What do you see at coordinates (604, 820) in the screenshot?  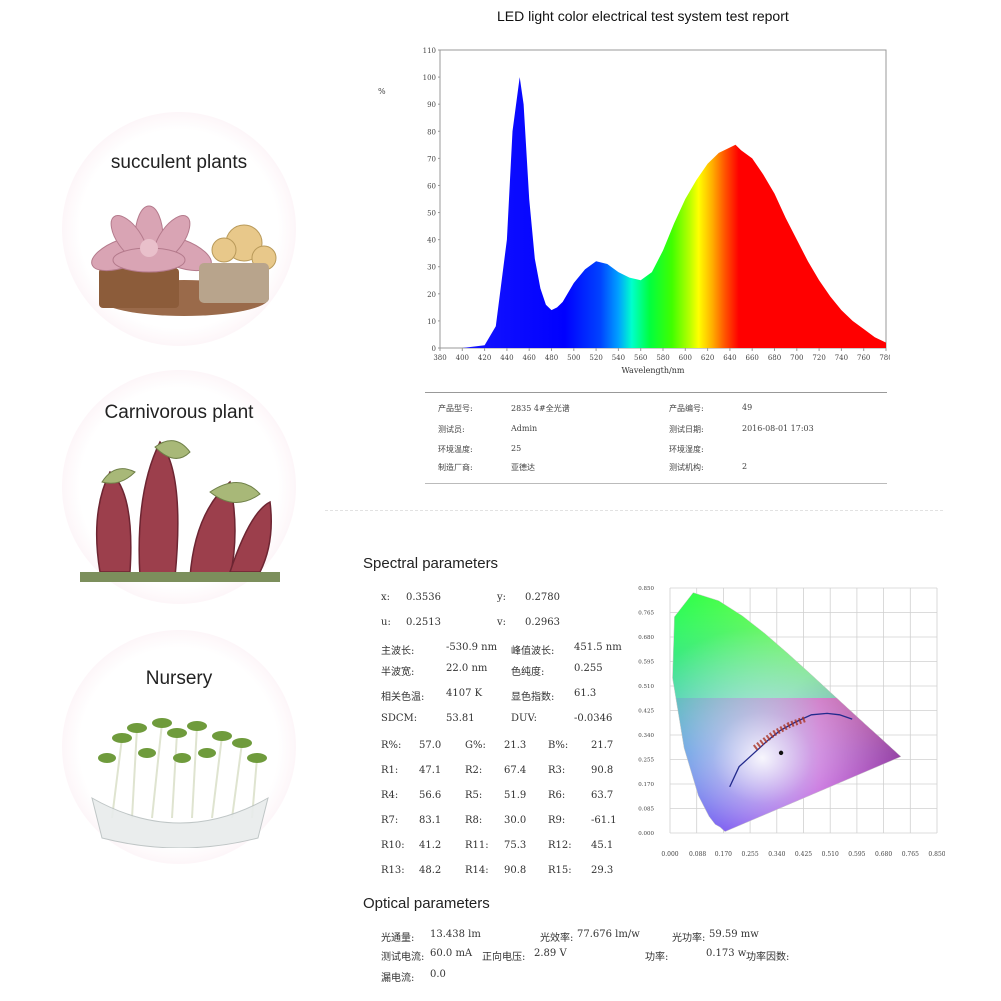 I see `cri-value: -61.1` at bounding box center [604, 820].